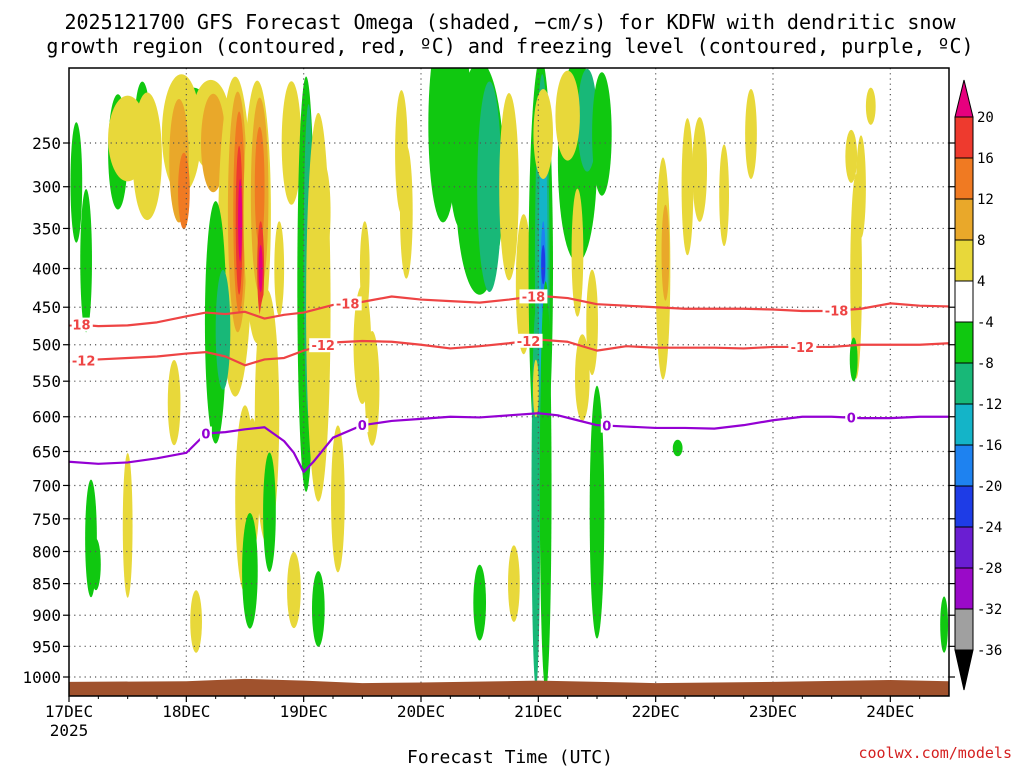 The image size is (1024, 768). What do you see at coordinates (773, 711) in the screenshot?
I see `x-tick-label: 23DEC` at bounding box center [773, 711].